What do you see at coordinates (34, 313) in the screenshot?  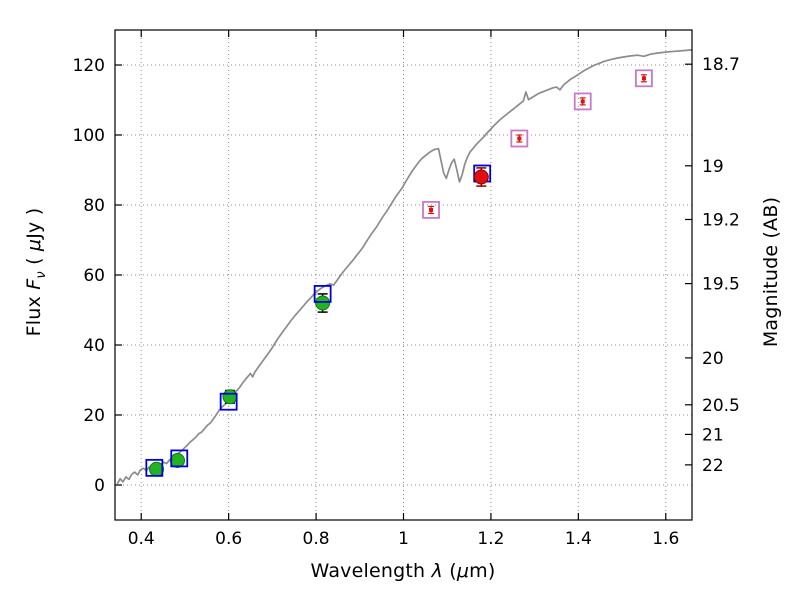 I see `ylabel-flux-text: Flux` at bounding box center [34, 313].